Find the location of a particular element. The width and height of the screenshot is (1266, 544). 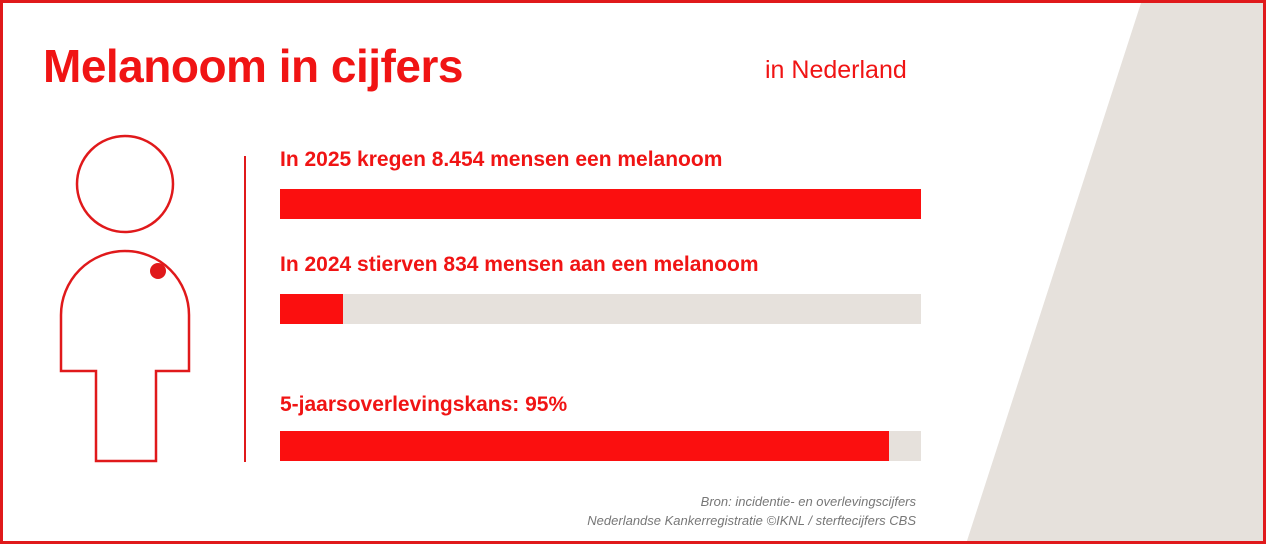

stat-label-survival: 5-jaarsoverlevingskans: 95% is located at coordinates (424, 404).